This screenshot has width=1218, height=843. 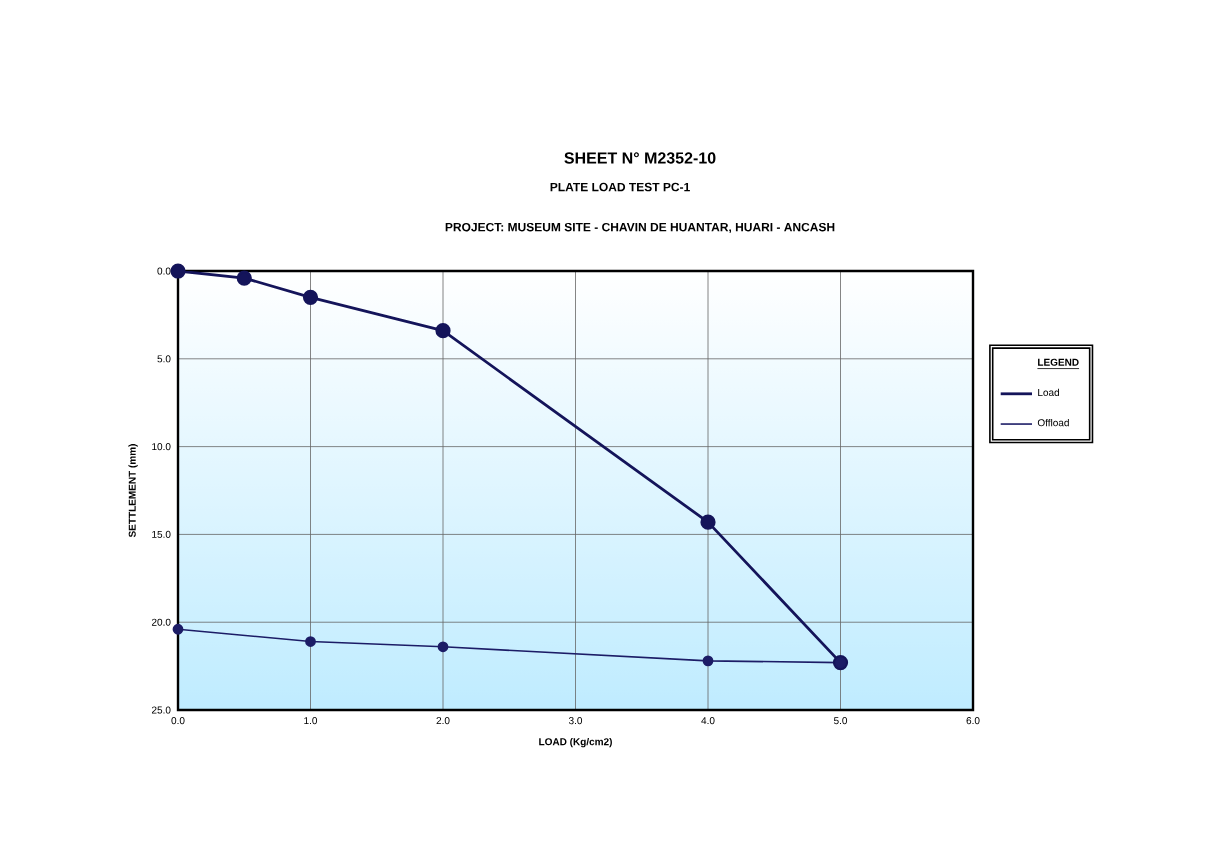 I want to click on y-tick-label: 20.0, so click(x=161, y=622).